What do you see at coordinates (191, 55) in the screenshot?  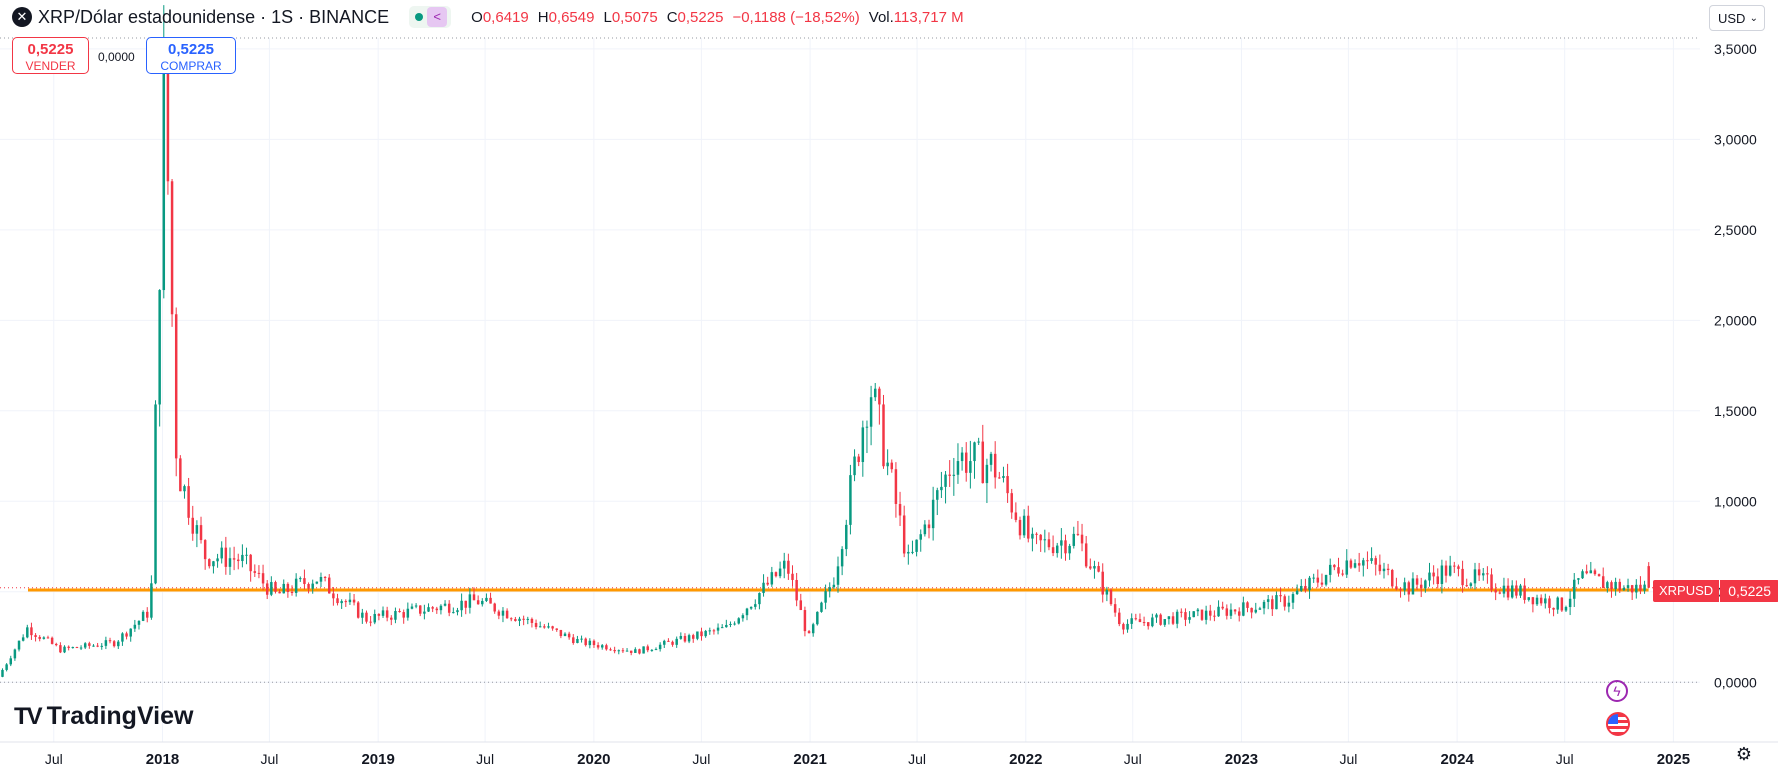 I see `buy-button: 0,5225 COMPRAR` at bounding box center [191, 55].